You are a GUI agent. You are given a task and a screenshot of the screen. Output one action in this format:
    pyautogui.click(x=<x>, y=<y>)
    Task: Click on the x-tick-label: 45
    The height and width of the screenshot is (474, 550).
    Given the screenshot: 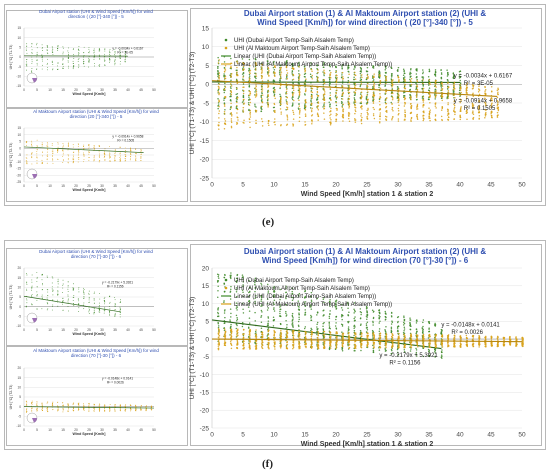 What is the action you would take?
    pyautogui.click(x=141, y=186)
    